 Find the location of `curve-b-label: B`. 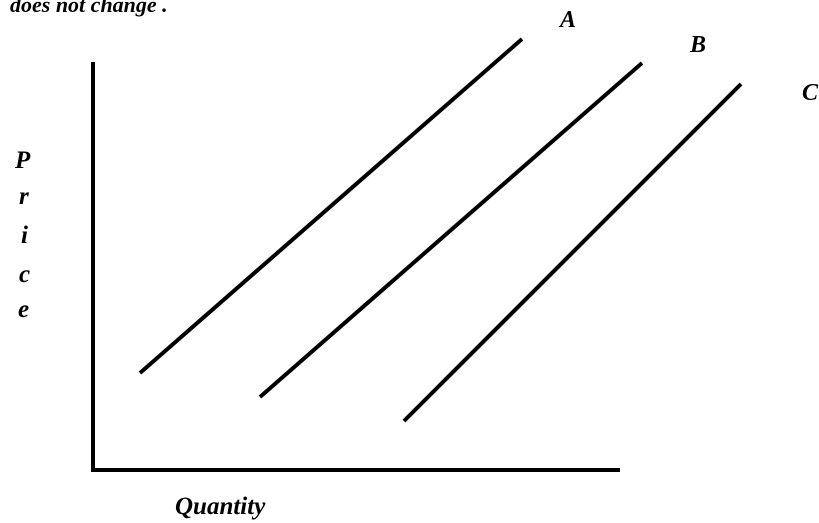

curve-b-label: B is located at coordinates (697, 45).